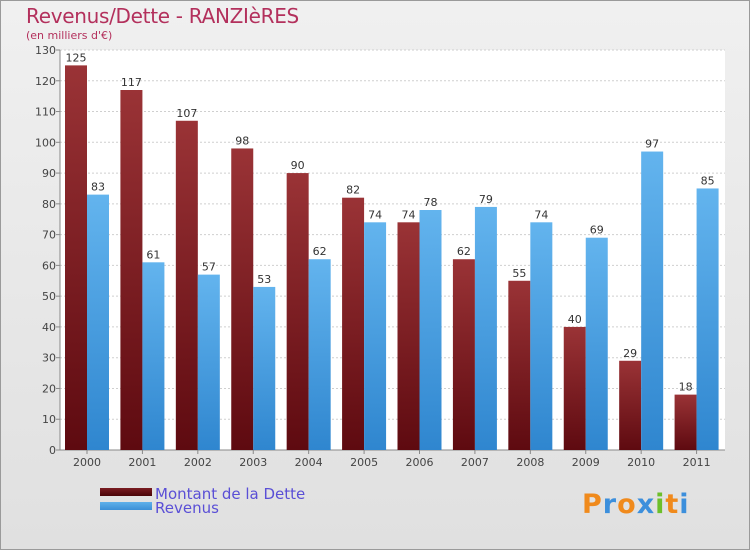  Describe the element at coordinates (49, 204) in the screenshot. I see `y-tick-label: 80` at that location.